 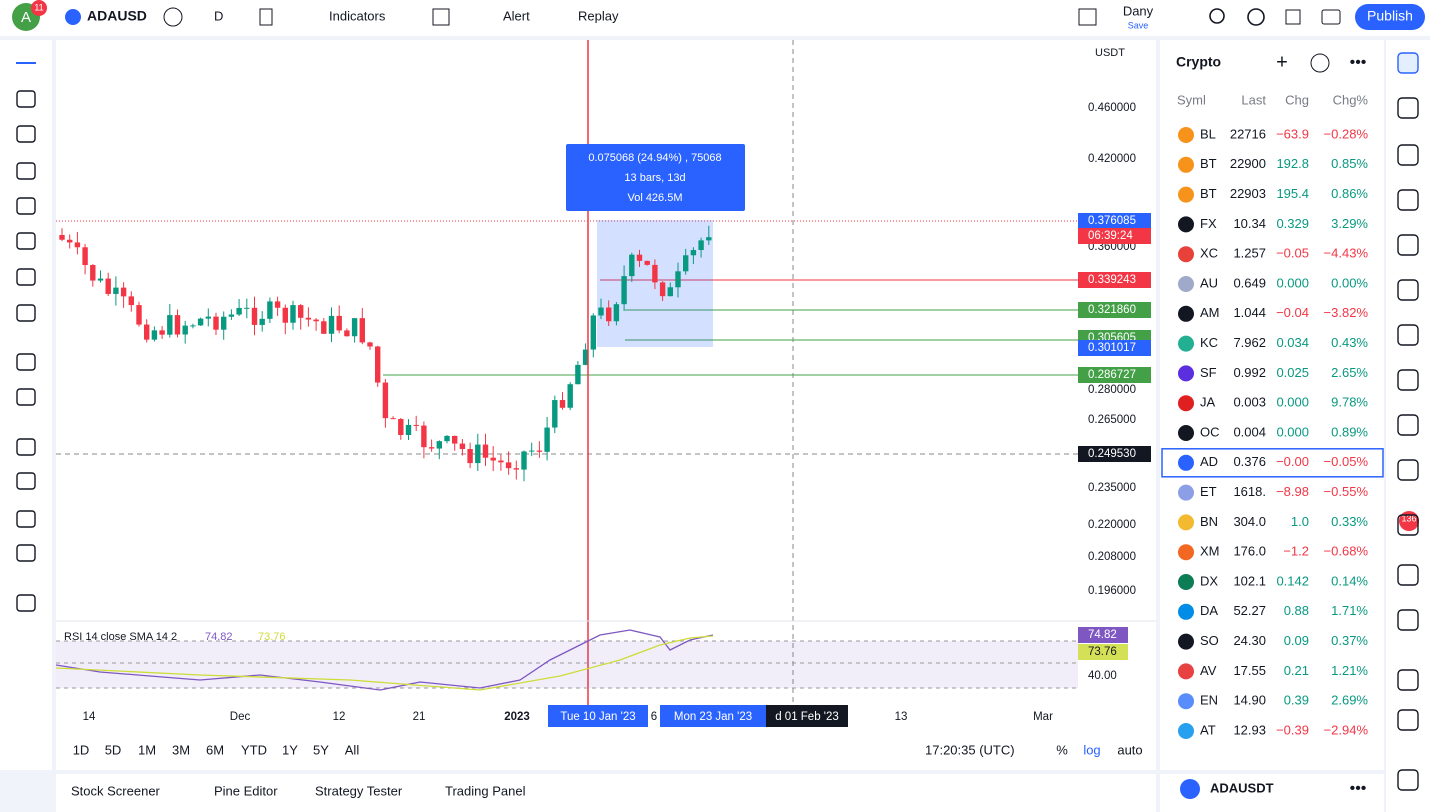 What do you see at coordinates (1256, 17) in the screenshot?
I see `settings` at bounding box center [1256, 17].